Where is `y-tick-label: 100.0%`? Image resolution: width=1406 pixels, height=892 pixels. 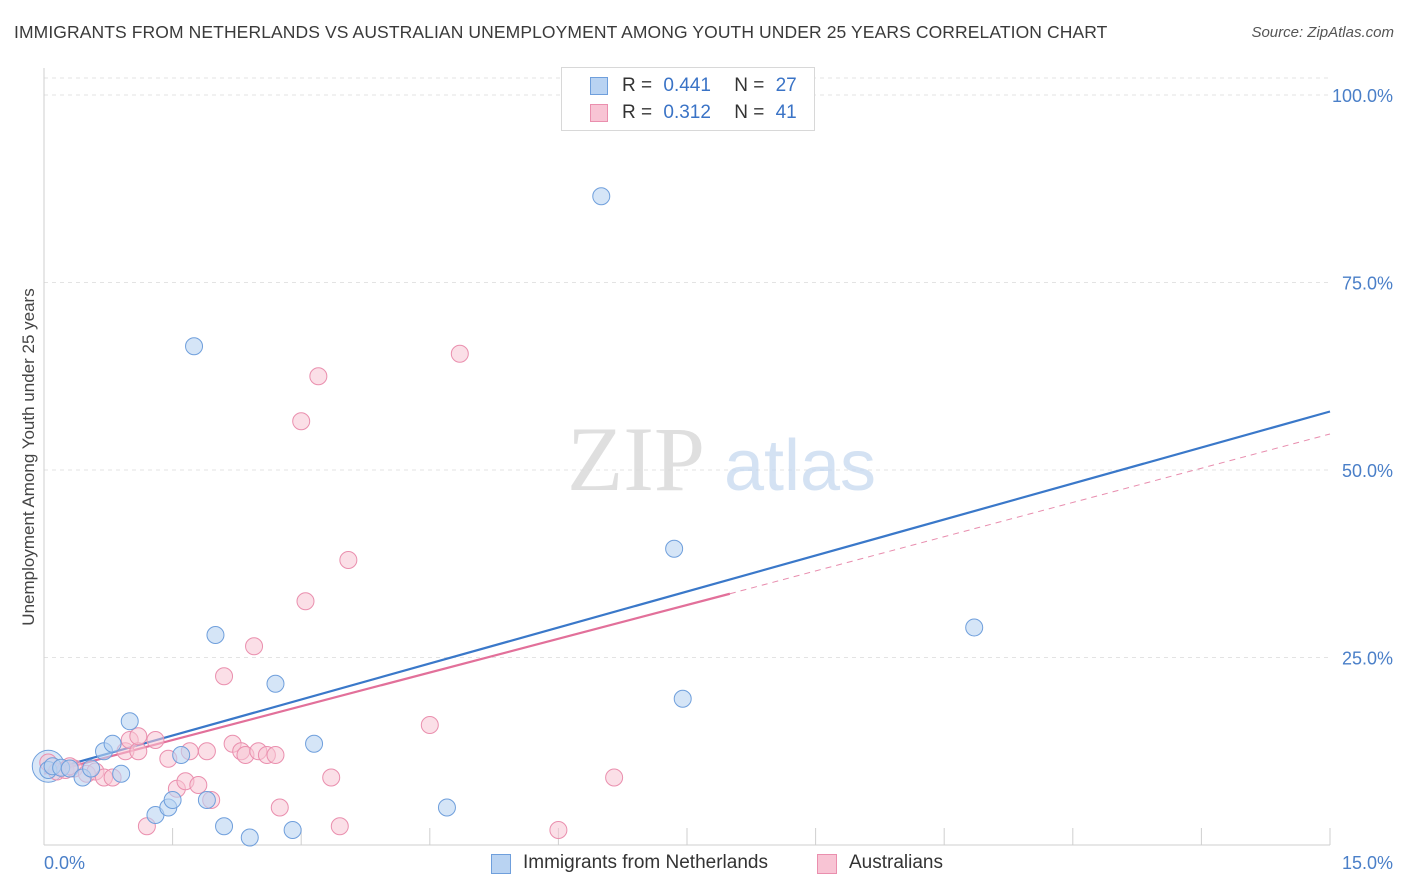 y-tick-label: 100.0% is located at coordinates (1362, 96).